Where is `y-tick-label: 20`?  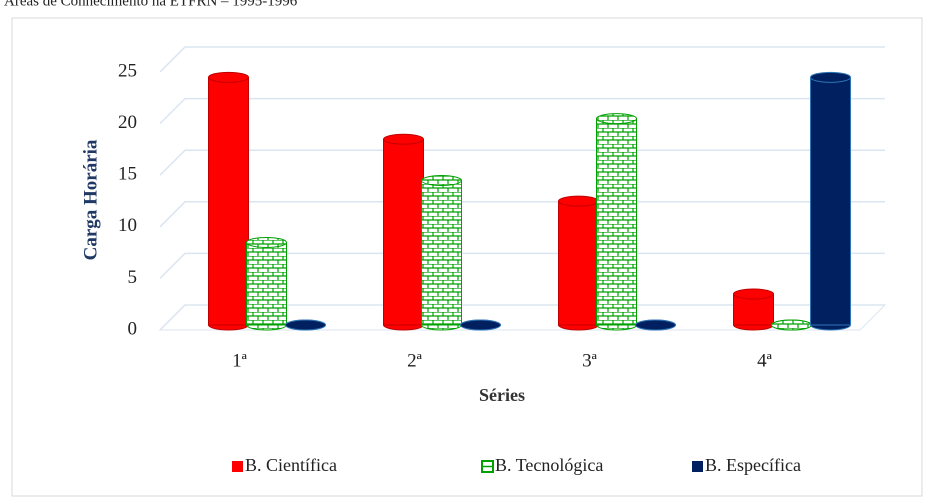 y-tick-label: 20 is located at coordinates (127, 122).